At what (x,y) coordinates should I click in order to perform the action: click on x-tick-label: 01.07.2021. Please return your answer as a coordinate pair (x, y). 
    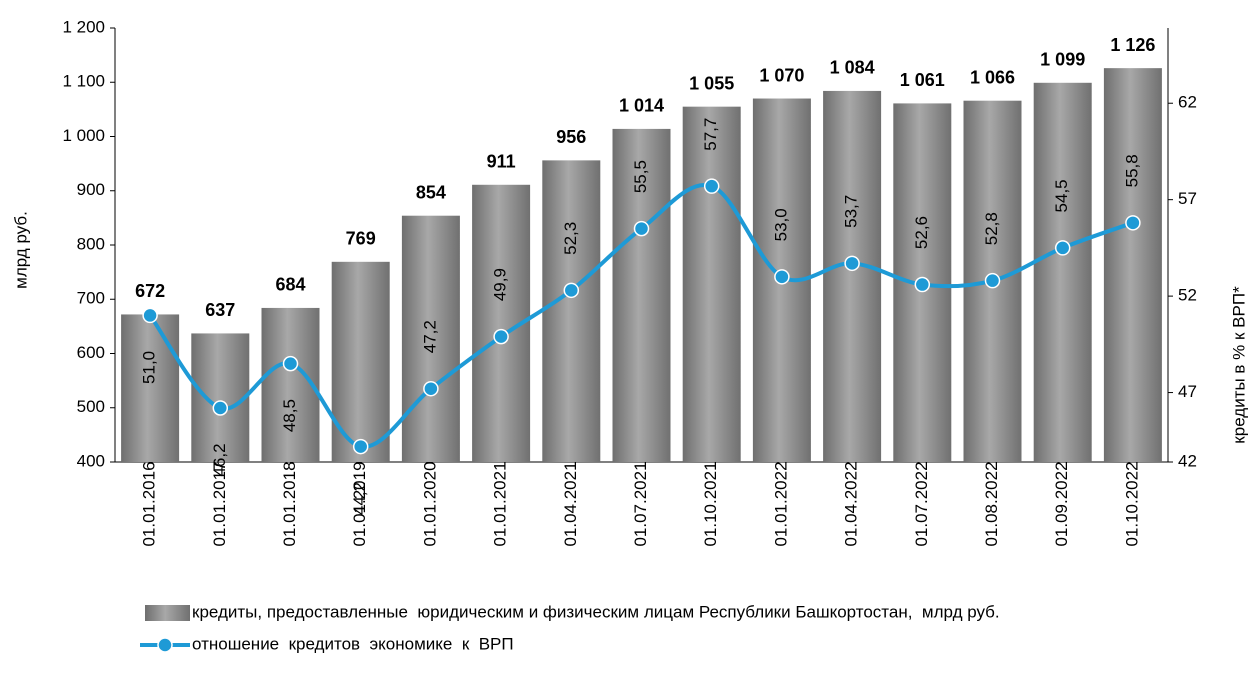
    Looking at the image, I should click on (640, 503).